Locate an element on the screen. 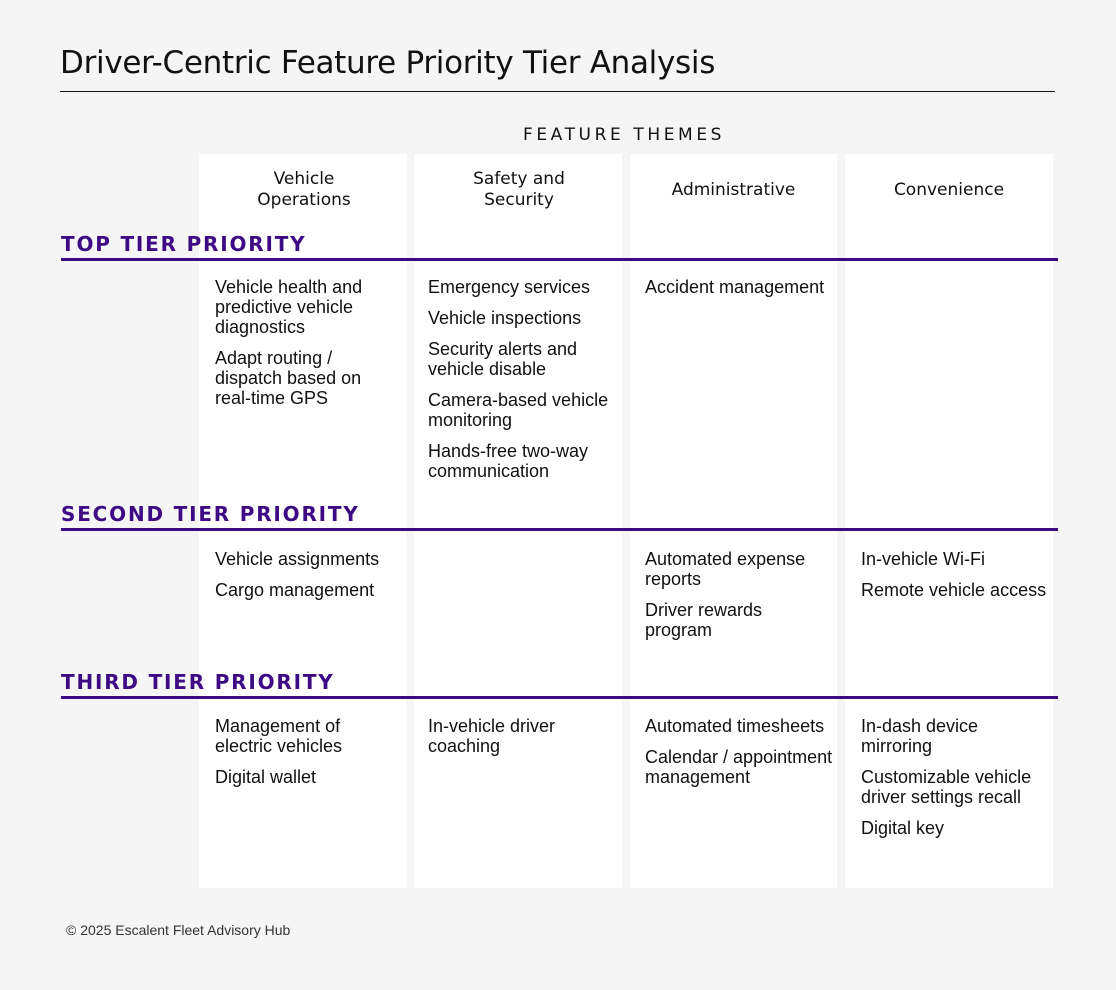 This screenshot has width=1116, height=990. feature-item: Hands-free two-way communication is located at coordinates (508, 461).